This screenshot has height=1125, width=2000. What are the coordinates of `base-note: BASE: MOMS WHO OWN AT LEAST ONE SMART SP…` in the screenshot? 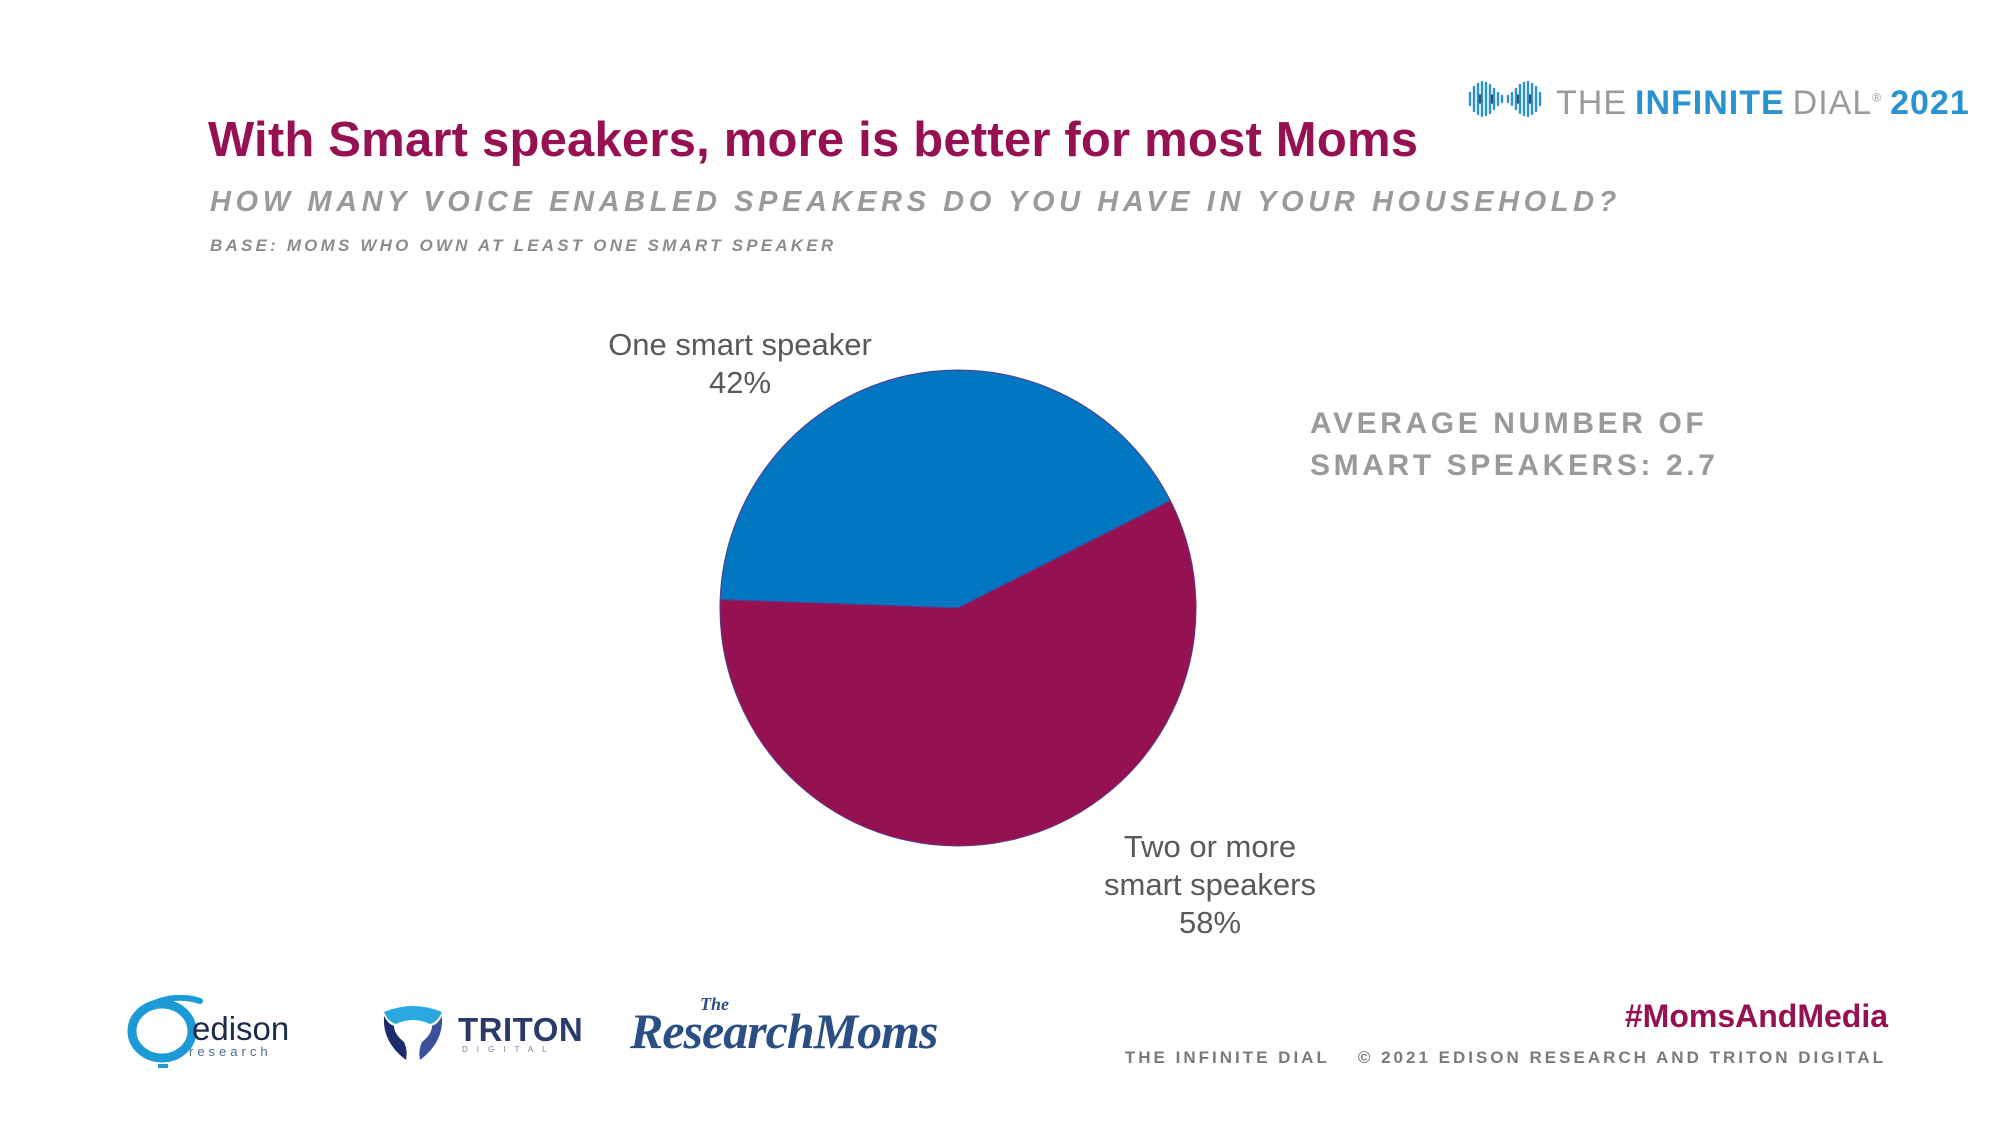 It's located at (523, 245).